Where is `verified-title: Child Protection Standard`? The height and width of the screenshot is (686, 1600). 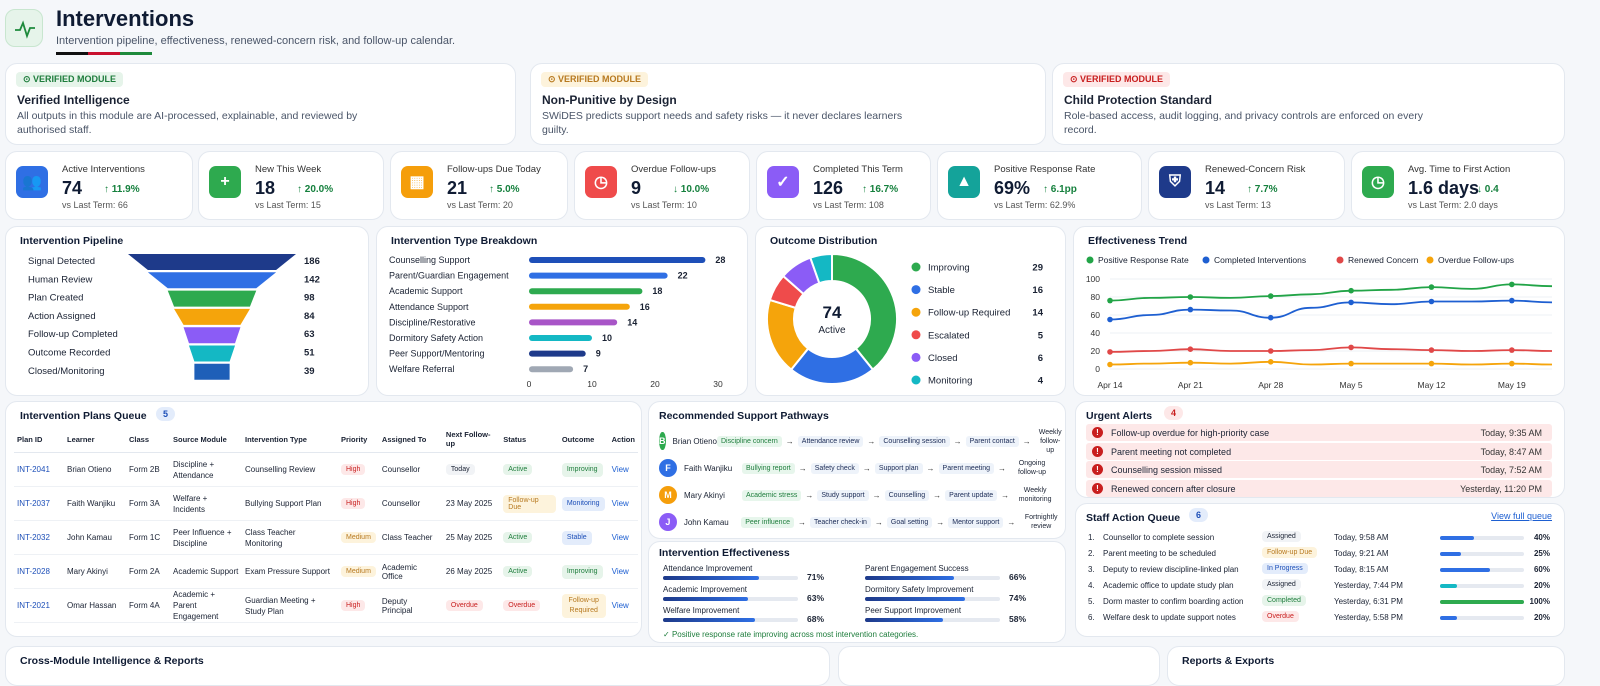
verified-title: Child Protection Standard is located at coordinates (1138, 100).